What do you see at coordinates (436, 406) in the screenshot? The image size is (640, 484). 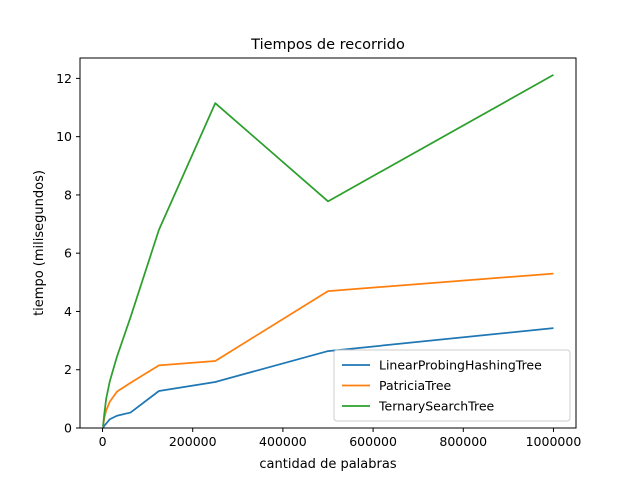 I see `legend-label: TernarySearchTree` at bounding box center [436, 406].